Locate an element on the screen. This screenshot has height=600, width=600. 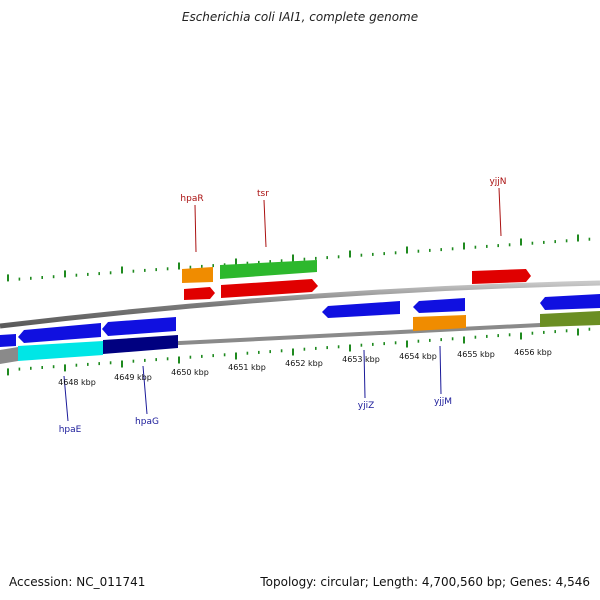
gene-label-hpaR: hpaR is located at coordinates (191, 199).